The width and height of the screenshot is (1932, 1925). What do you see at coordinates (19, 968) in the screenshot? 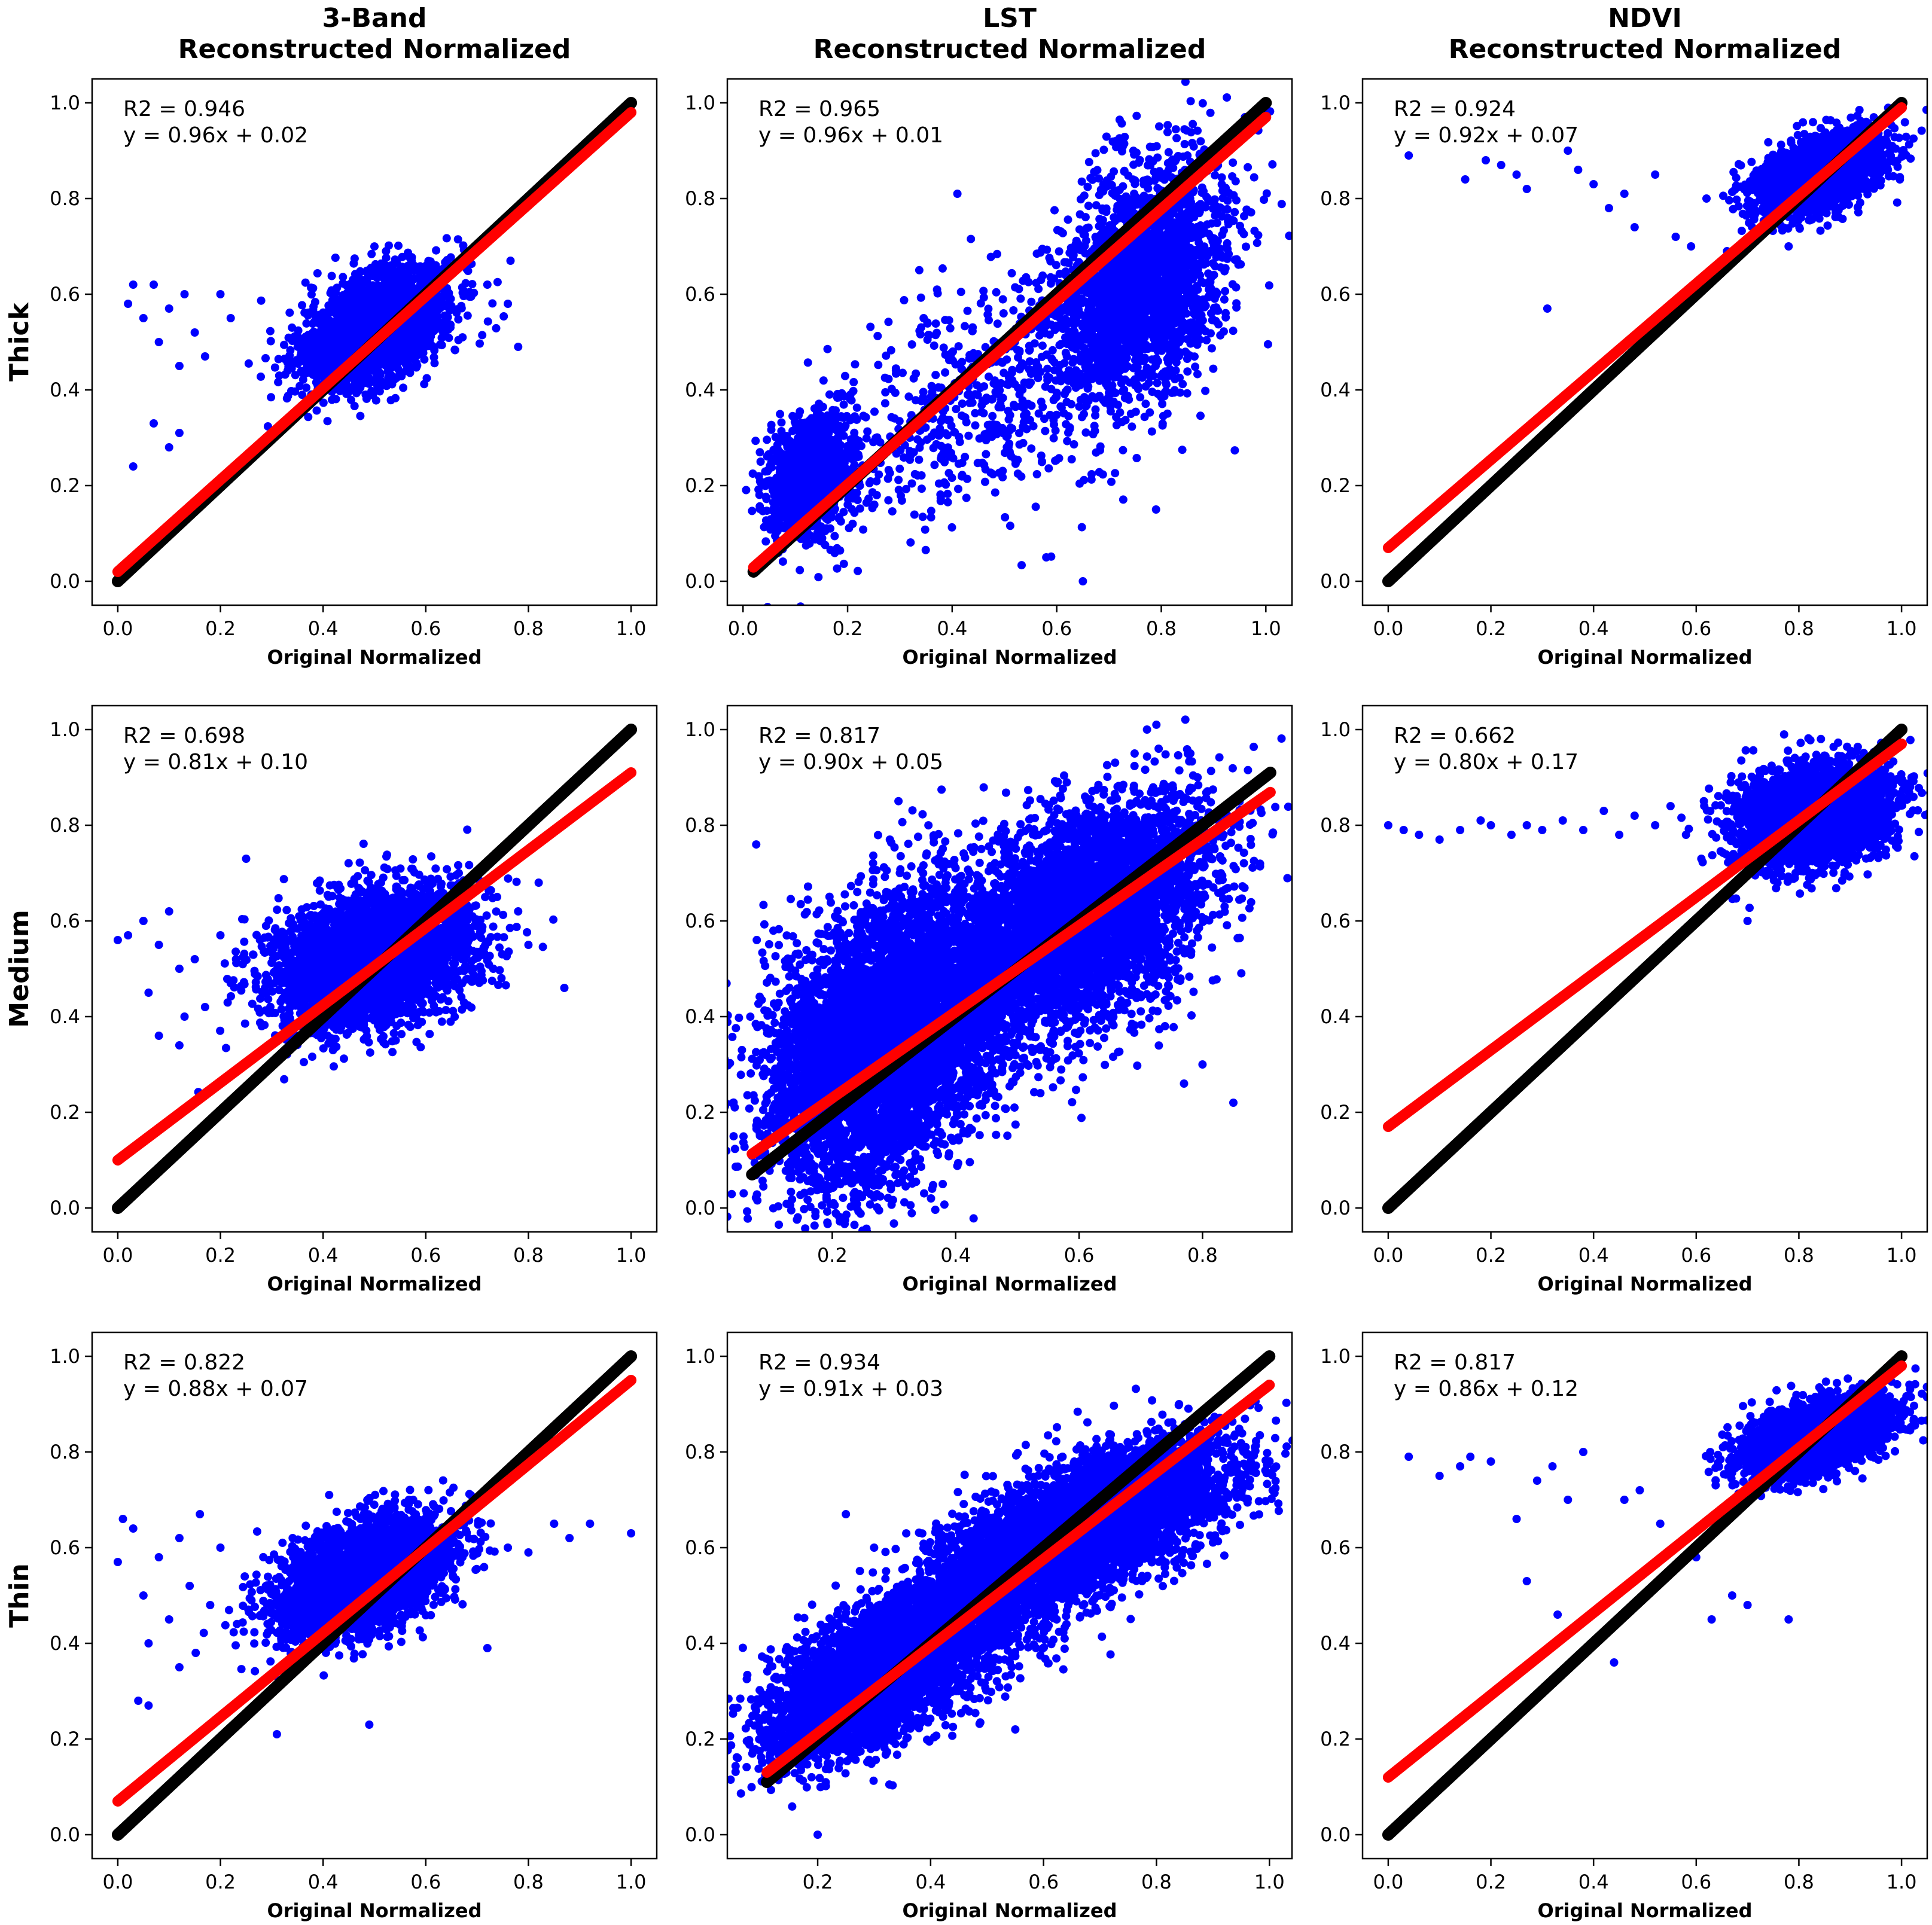
I see `row-title-medium: Medium` at bounding box center [19, 968].